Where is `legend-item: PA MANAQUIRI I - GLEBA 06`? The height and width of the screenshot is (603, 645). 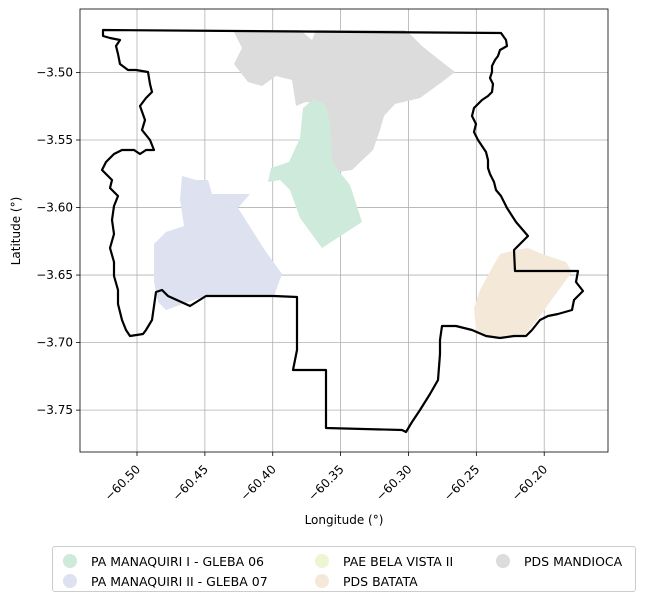
legend-item: PA MANAQUIRI I - GLEBA 06 is located at coordinates (163, 561).